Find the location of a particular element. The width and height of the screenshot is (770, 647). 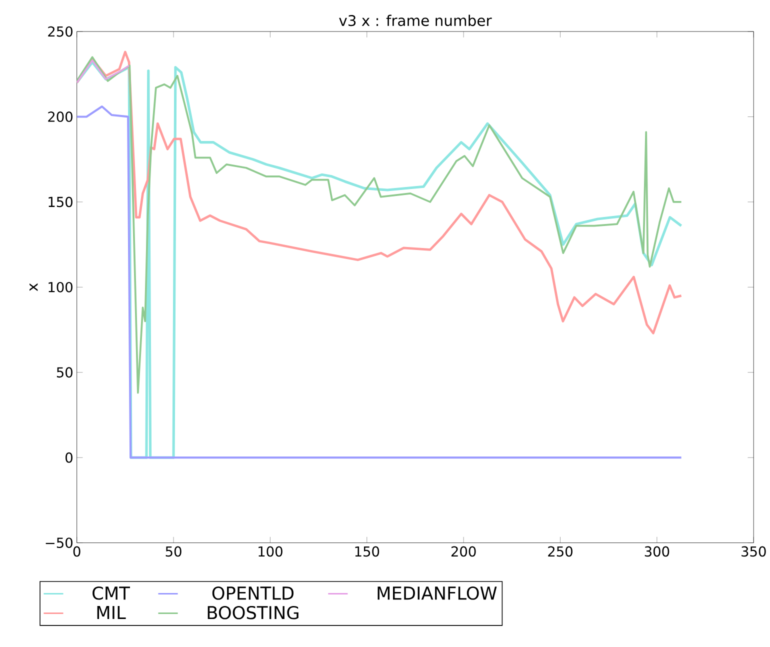

line-series is located at coordinates (103, 72).